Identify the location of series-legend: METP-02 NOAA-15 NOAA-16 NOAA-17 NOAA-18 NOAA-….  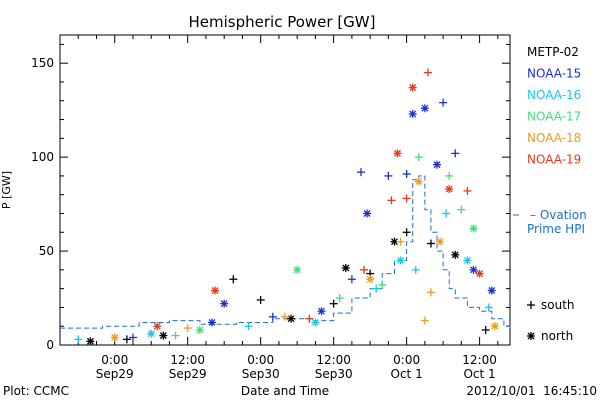
(554, 106).